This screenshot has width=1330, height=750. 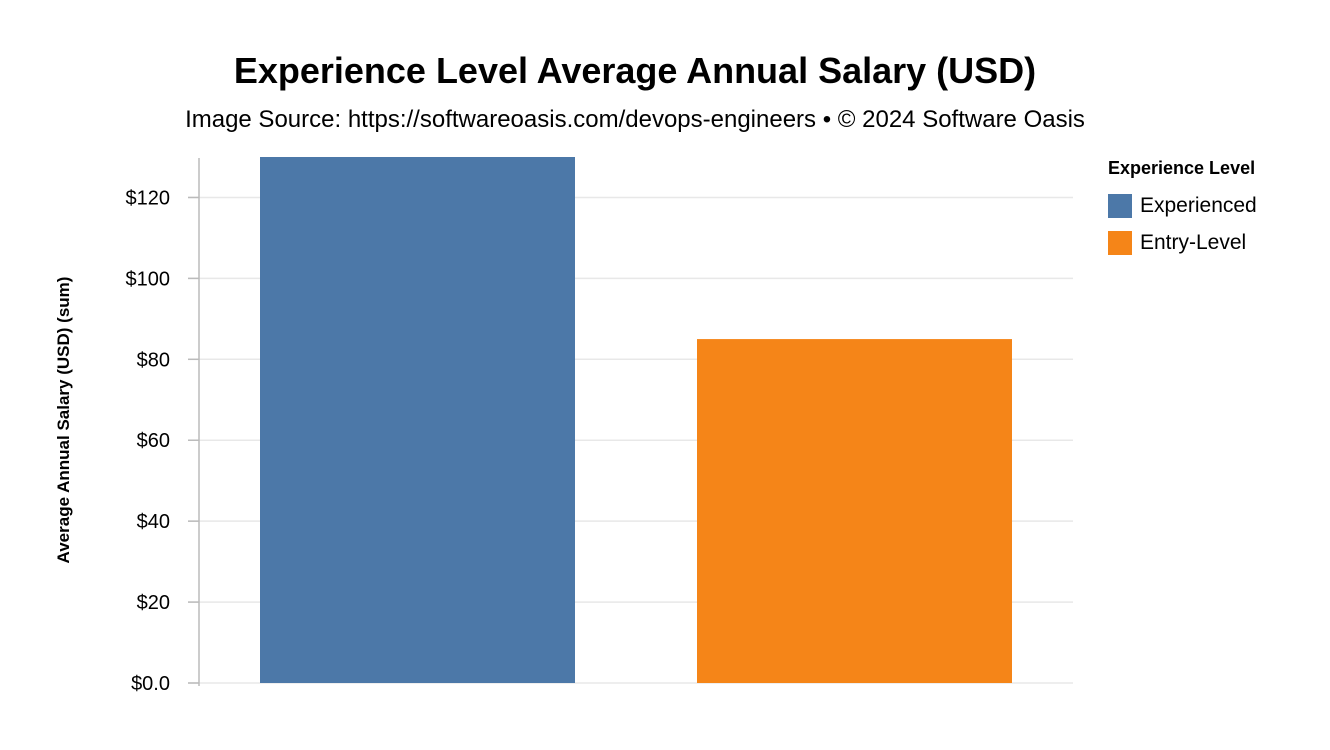 I want to click on legend-label: Entry-Level, so click(x=1193, y=242).